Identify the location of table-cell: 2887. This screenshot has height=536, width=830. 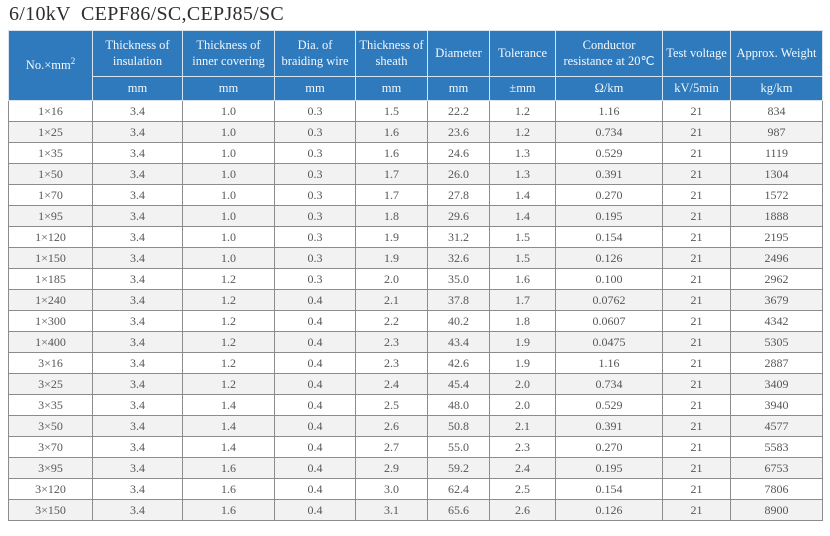
(776, 363).